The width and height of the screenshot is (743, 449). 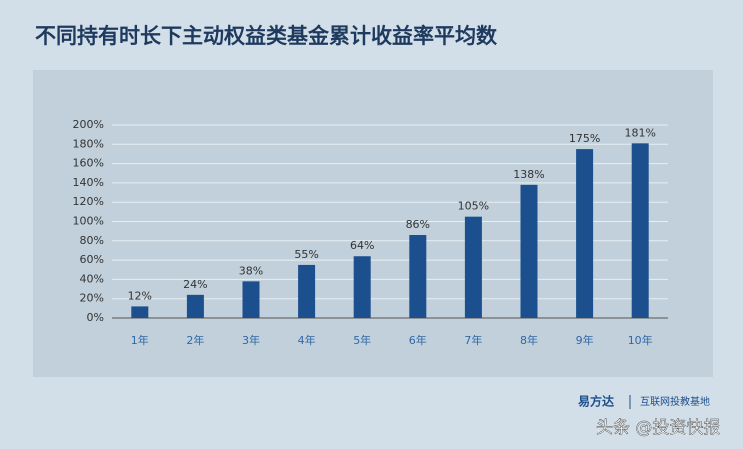 What do you see at coordinates (251, 270) in the screenshot?
I see `value-label: 38%` at bounding box center [251, 270].